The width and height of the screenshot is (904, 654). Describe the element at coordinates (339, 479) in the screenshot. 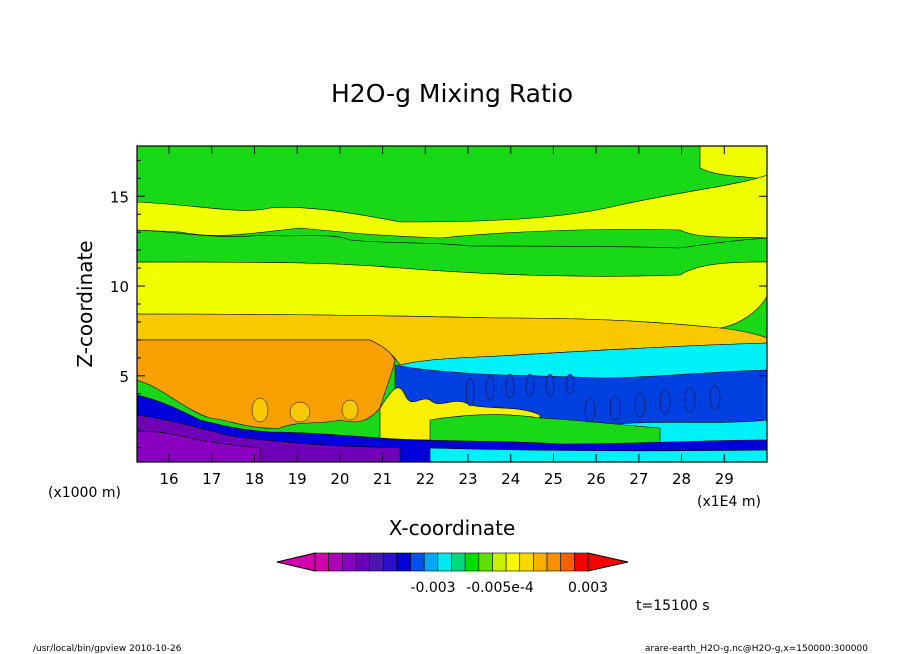

I see `x-tick-label: 20` at that location.